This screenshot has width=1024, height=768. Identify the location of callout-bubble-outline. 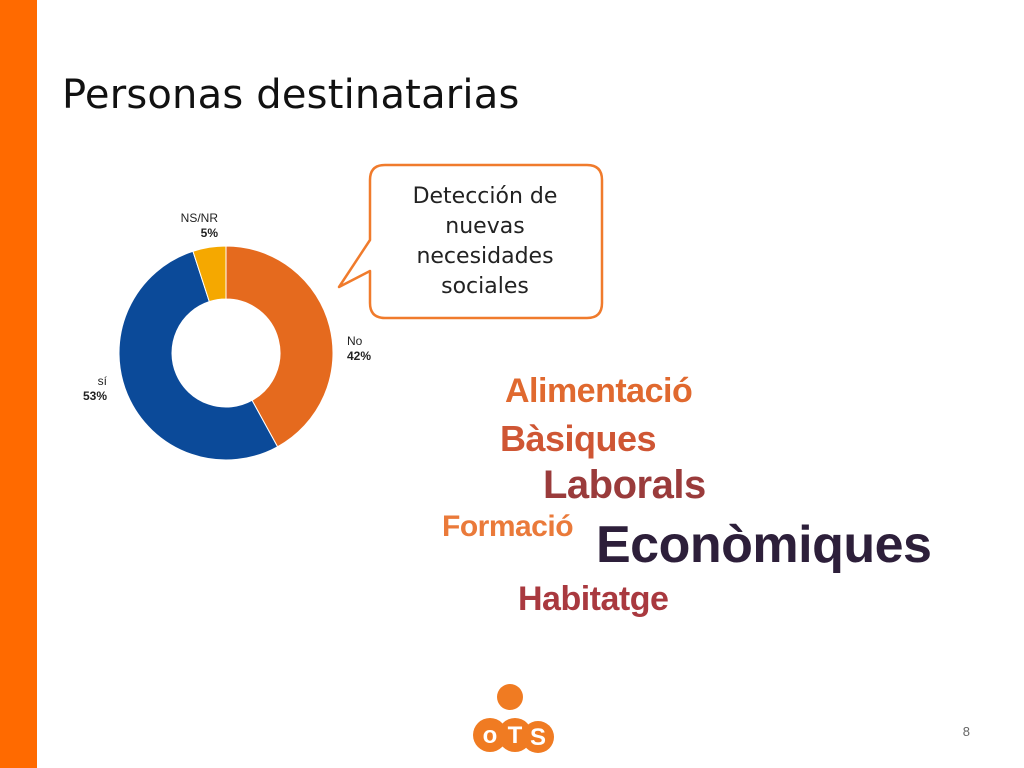
(470, 241).